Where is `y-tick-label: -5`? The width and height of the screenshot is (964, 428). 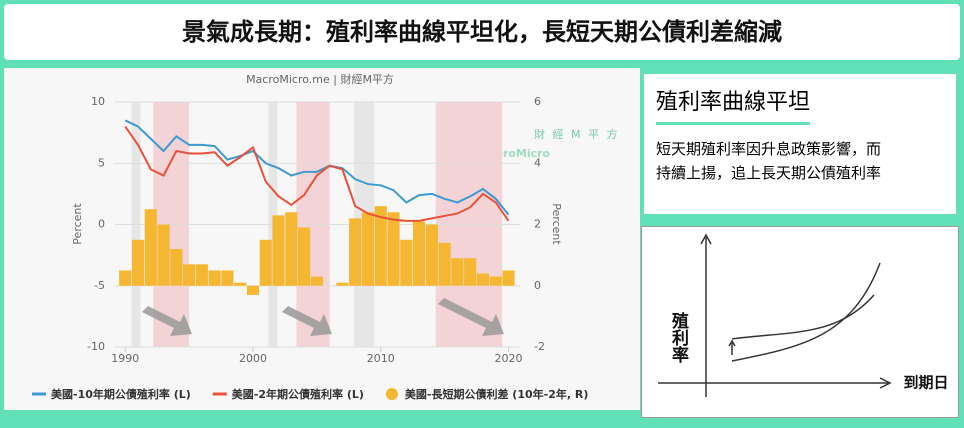
y-tick-label: -5 is located at coordinates (99, 285).